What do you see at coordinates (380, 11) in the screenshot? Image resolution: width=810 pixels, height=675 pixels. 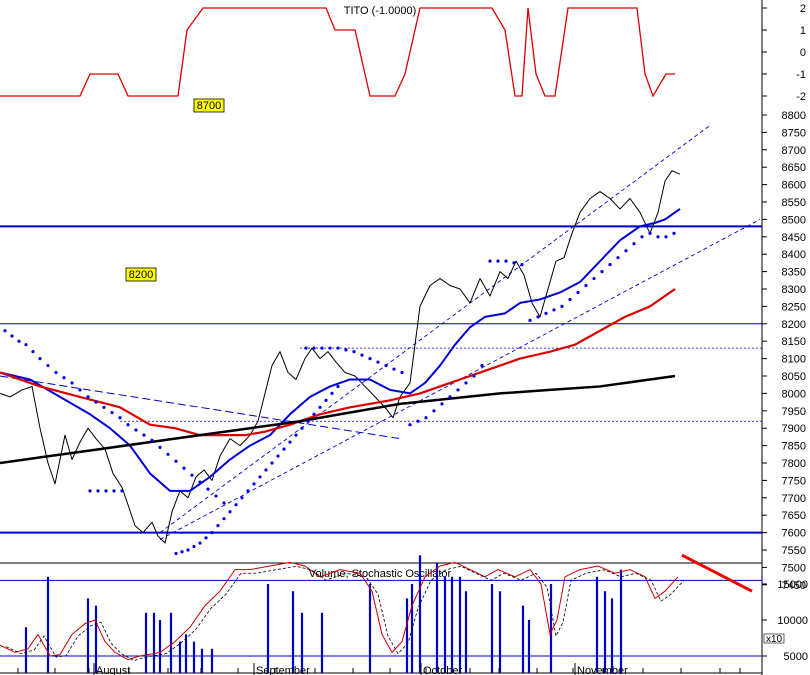 I see `tito-title: TITO (-1.0000)` at bounding box center [380, 11].